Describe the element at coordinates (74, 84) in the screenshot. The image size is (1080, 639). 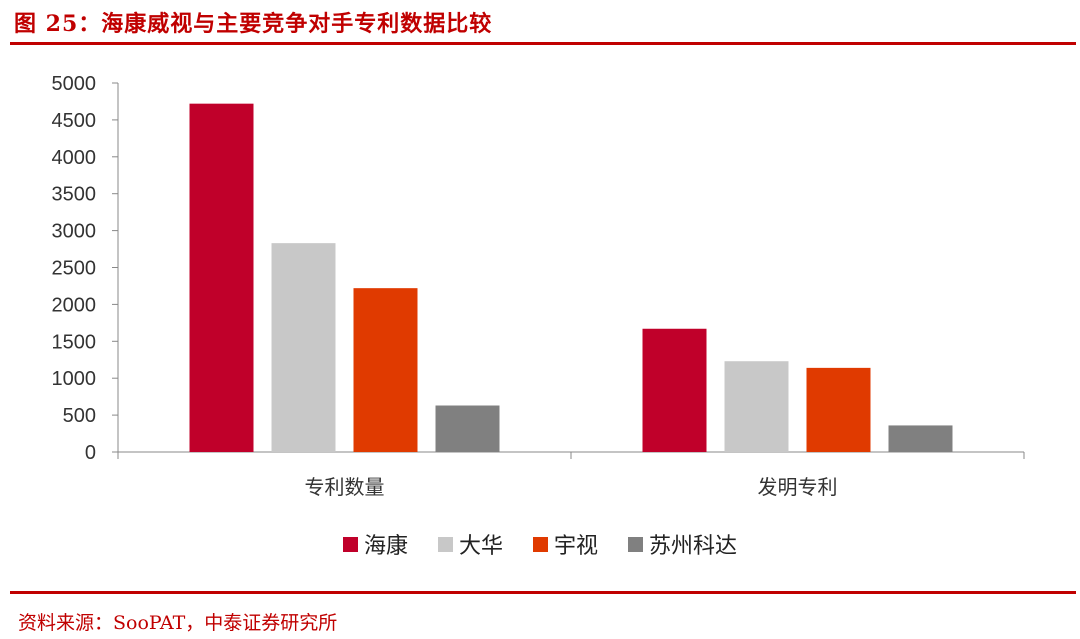
I see `y-tick-label: 5000` at that location.